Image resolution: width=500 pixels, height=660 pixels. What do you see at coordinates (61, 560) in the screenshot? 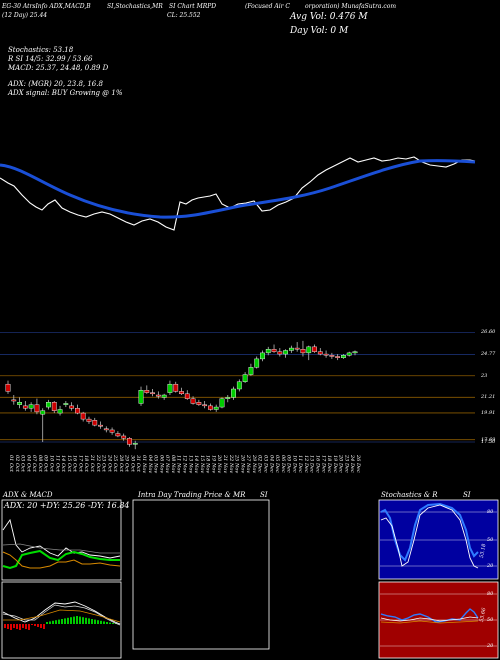
I see `adx-line-orange` at bounding box center [61, 560].